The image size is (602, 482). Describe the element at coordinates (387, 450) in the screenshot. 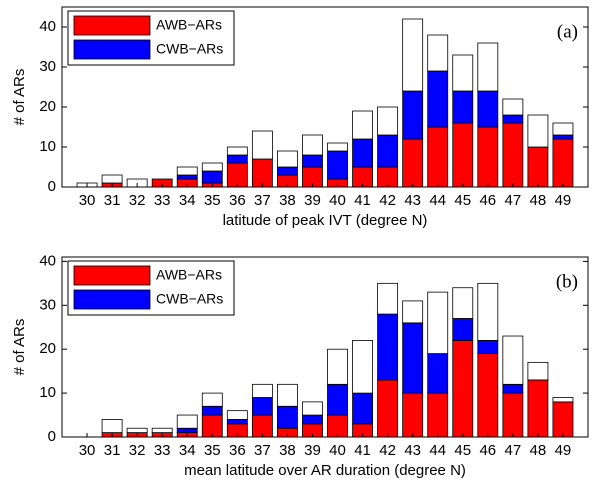

I see `x-tick-label: 42` at that location.